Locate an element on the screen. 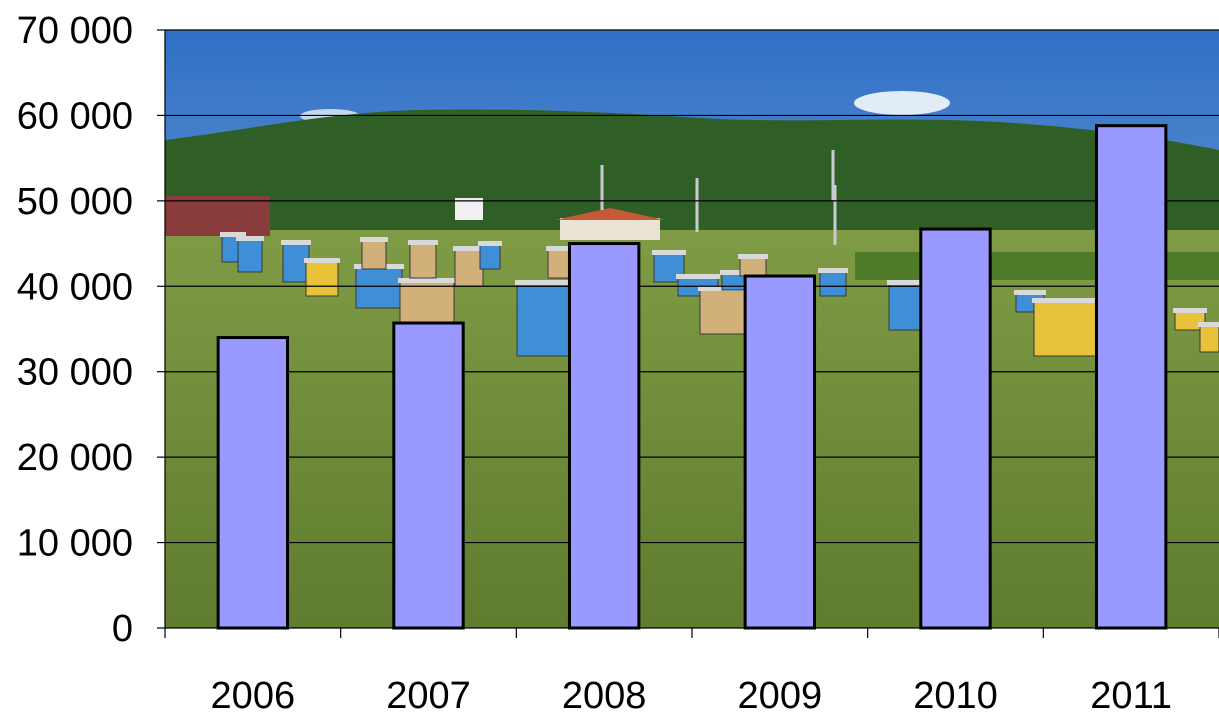 The image size is (1219, 716). x-tick-label: 2007 is located at coordinates (428, 695).